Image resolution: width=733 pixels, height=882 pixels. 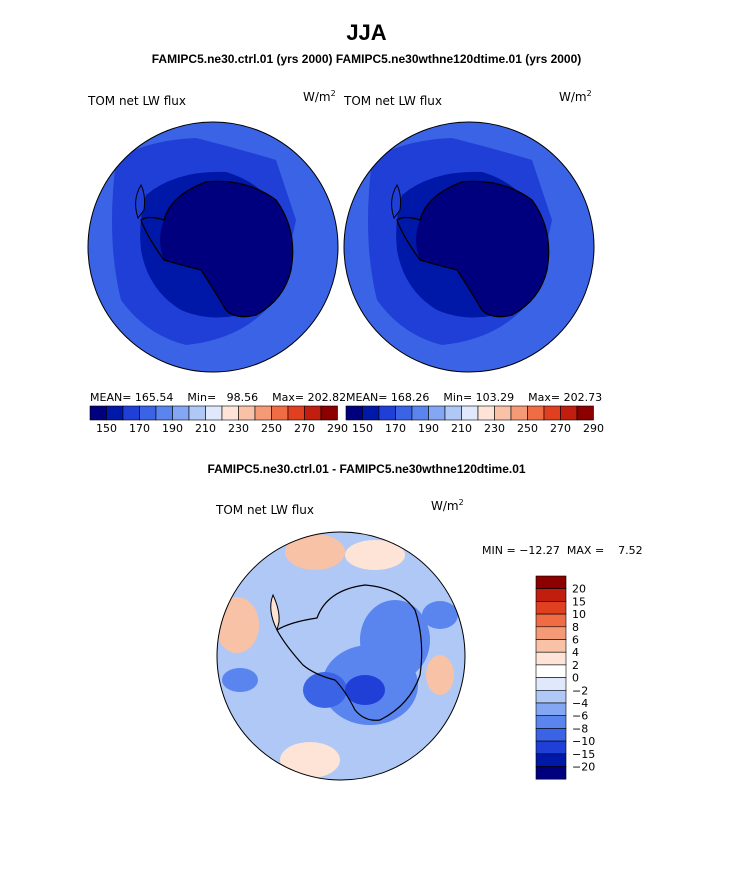 I want to click on panel1-colorbar-tick-label: 190, so click(x=172, y=428).